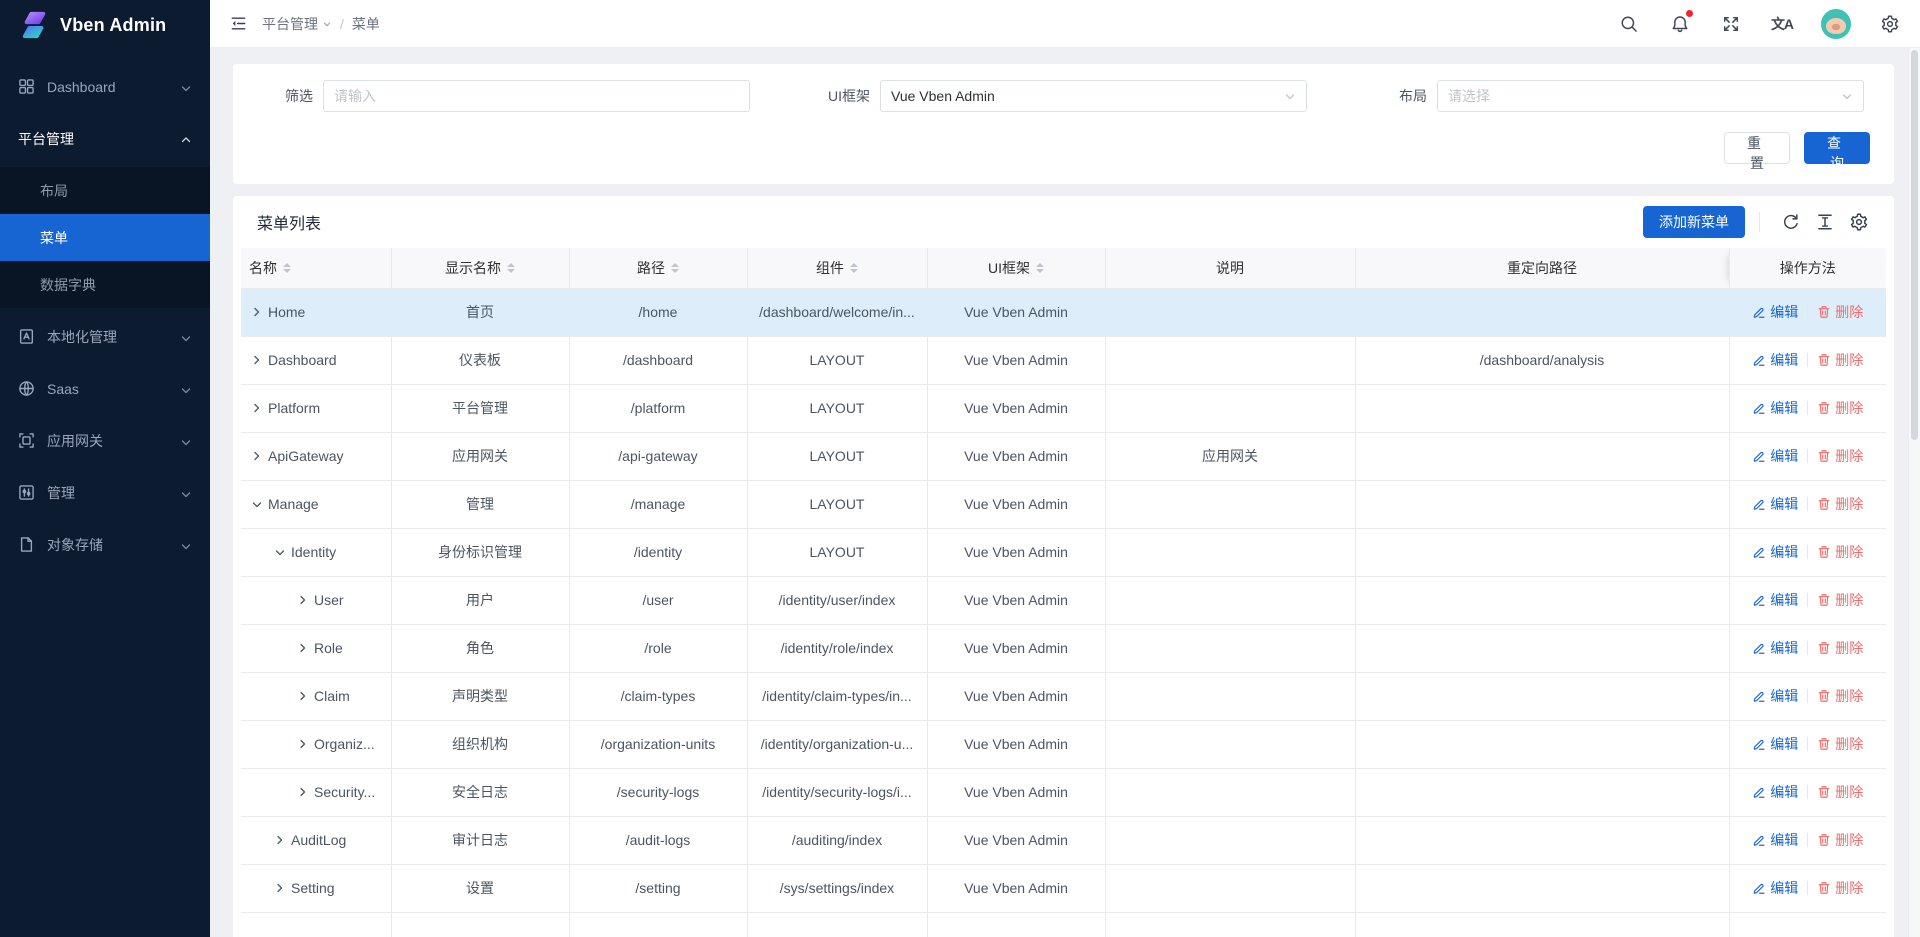  What do you see at coordinates (1016, 268) in the screenshot?
I see `column-header-4: UI框架` at bounding box center [1016, 268].